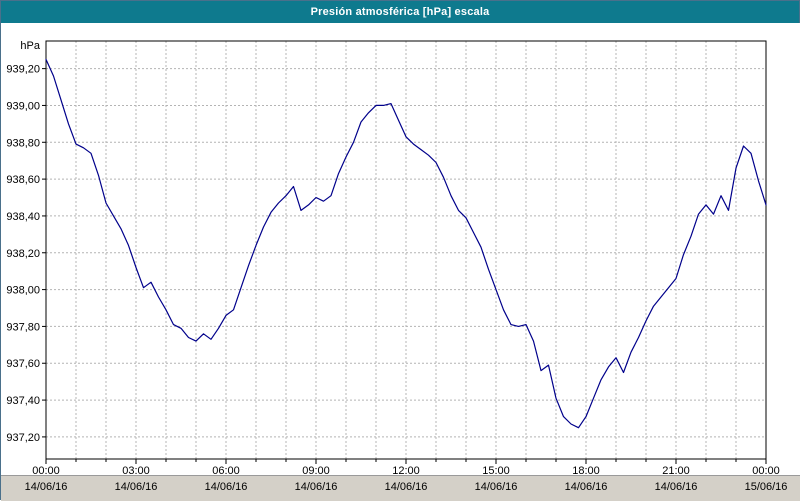 The width and height of the screenshot is (800, 501). I want to click on y-tick-label: 938,20, so click(23, 254).